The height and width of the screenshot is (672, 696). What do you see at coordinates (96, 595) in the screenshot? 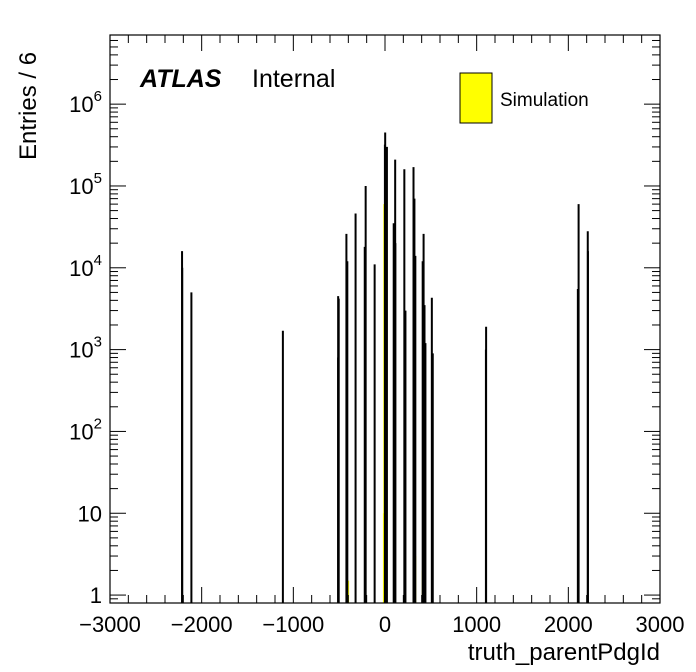
I see `y-tick-label-0: 1` at bounding box center [96, 595].